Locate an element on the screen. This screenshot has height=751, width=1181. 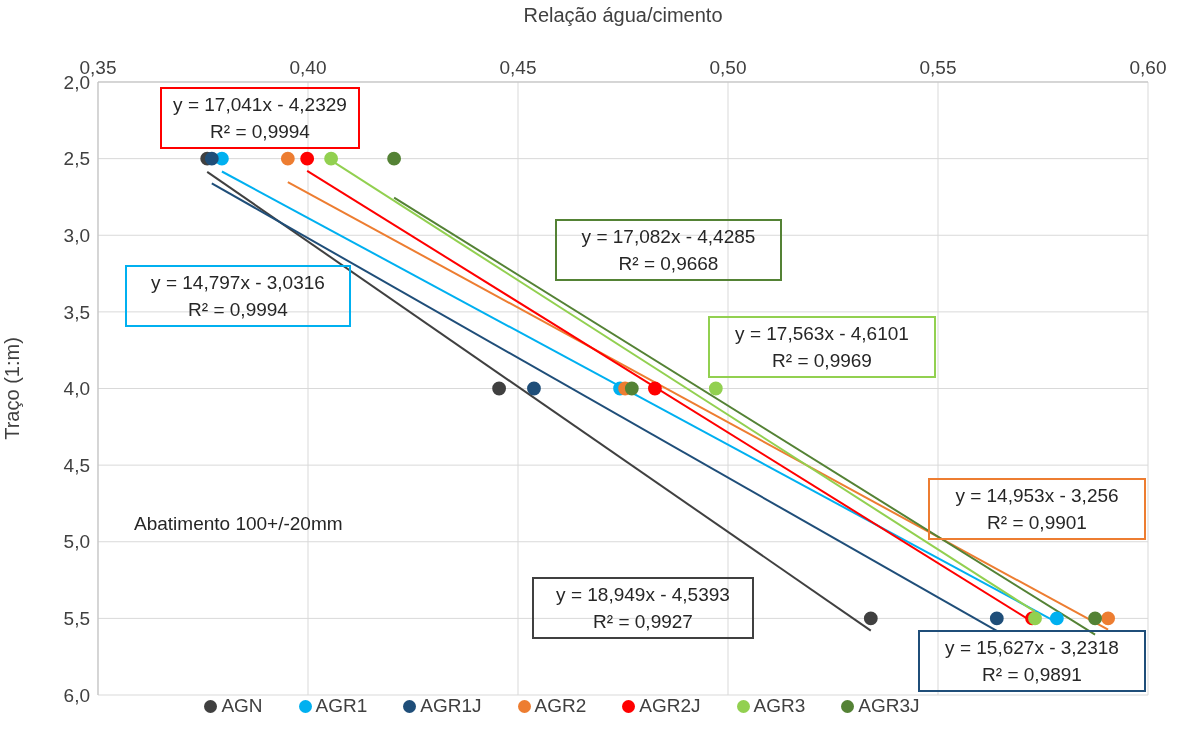
legend-label: AGR3J is located at coordinates (889, 705).